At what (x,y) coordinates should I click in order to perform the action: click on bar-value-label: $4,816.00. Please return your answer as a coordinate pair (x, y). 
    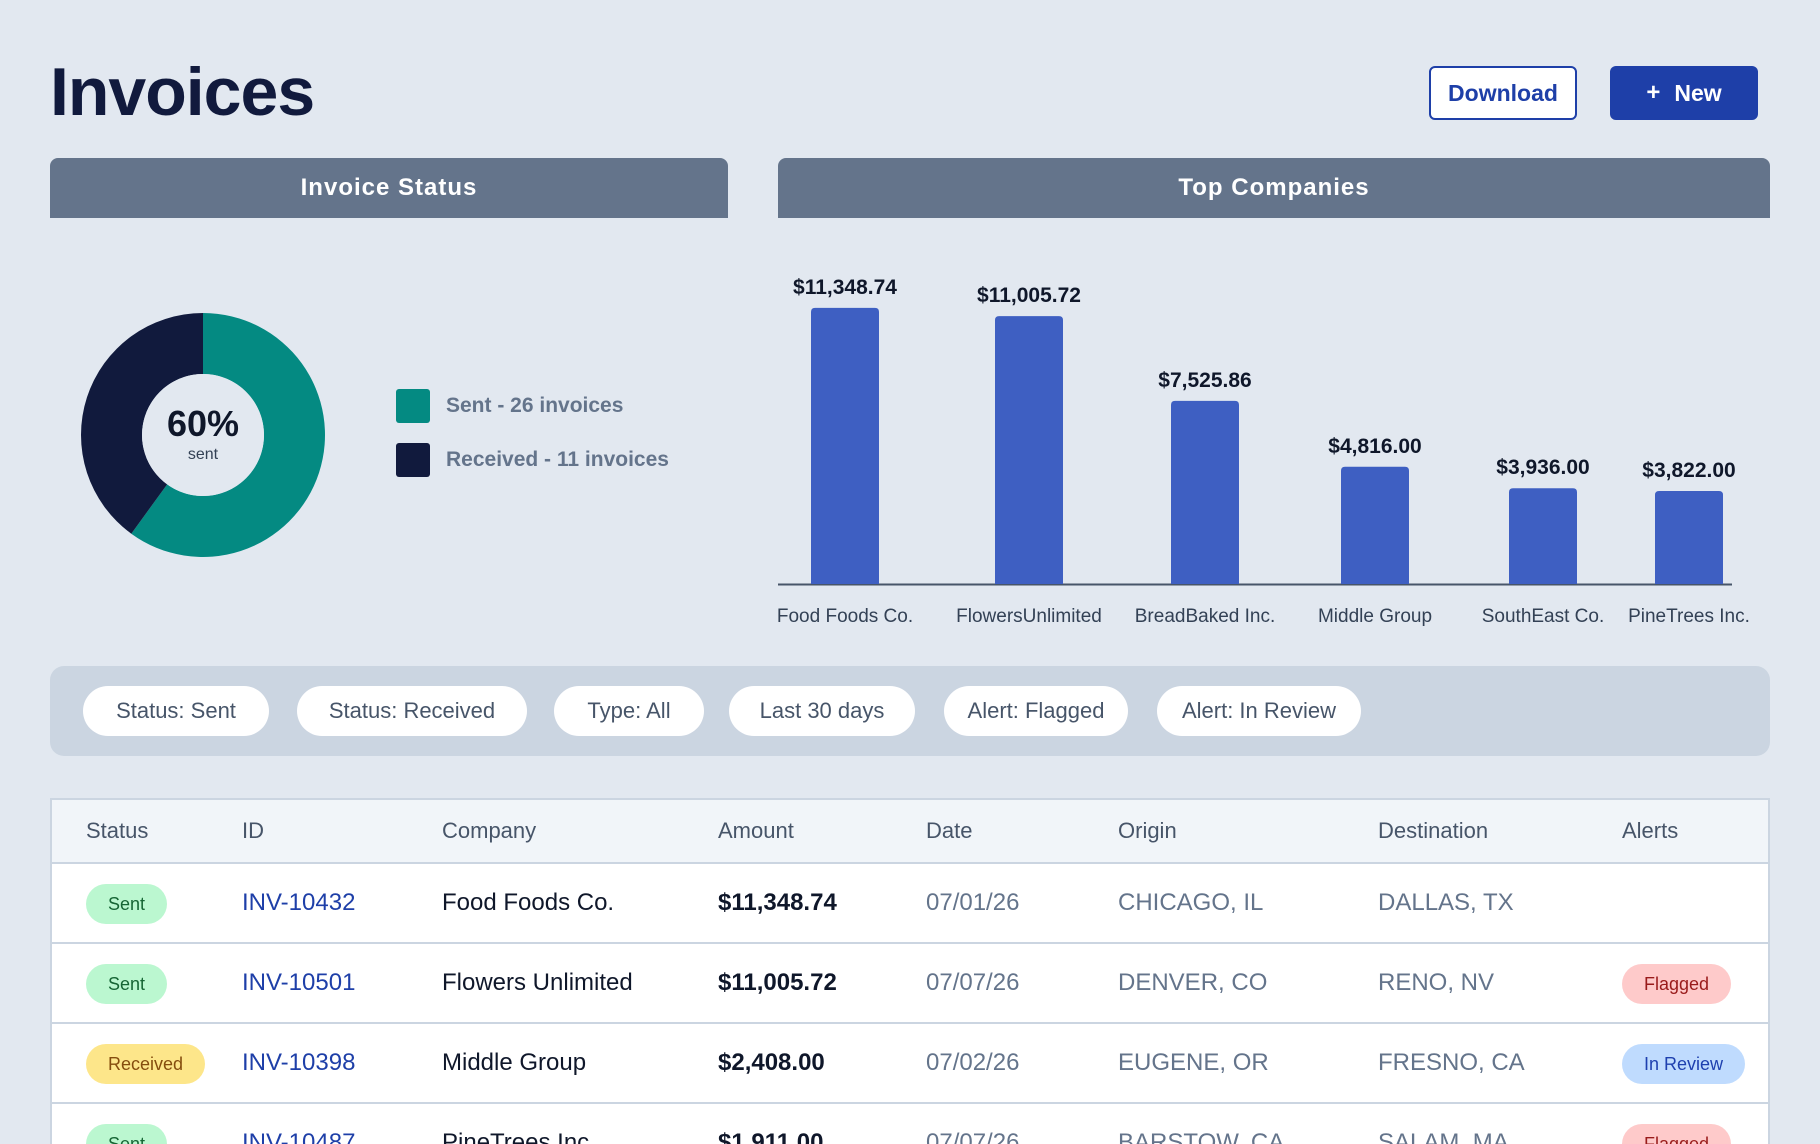
    Looking at the image, I should click on (1374, 446).